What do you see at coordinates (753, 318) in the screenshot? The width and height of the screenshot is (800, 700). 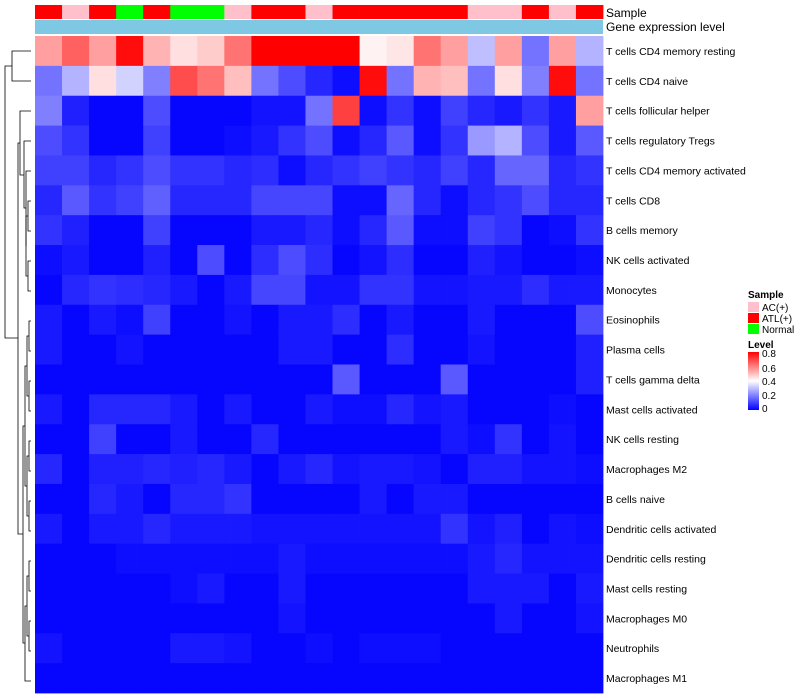 I see `legend-swatch-atl` at bounding box center [753, 318].